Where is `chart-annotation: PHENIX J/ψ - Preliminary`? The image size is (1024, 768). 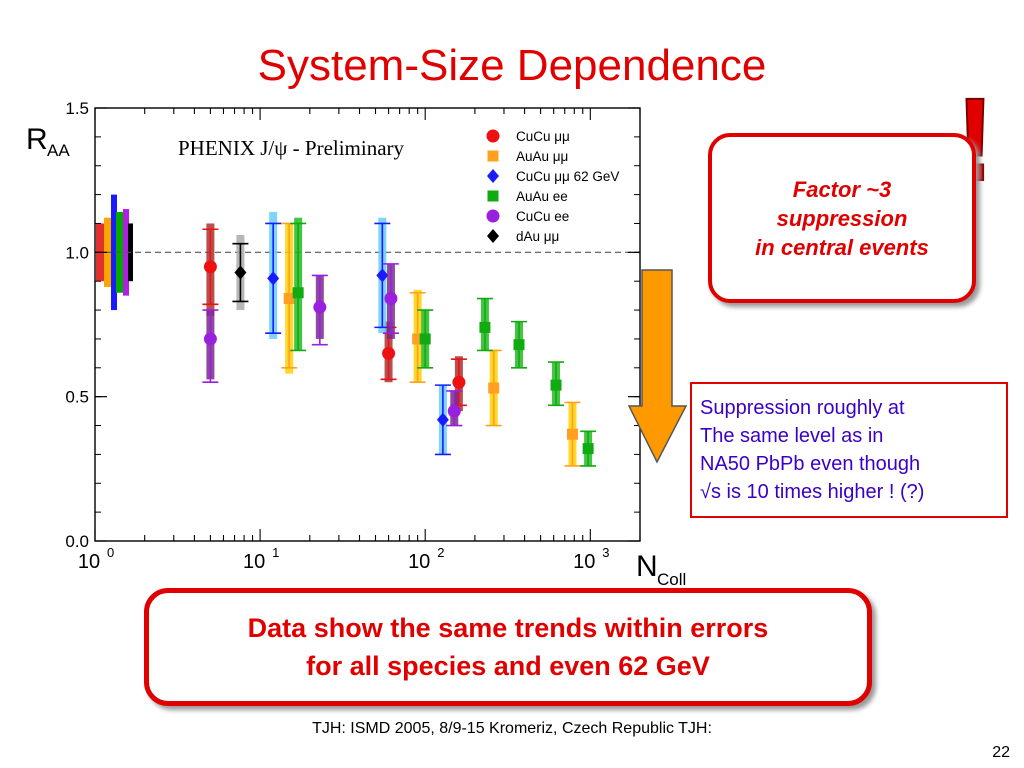 chart-annotation: PHENIX J/ψ - Preliminary is located at coordinates (291, 148).